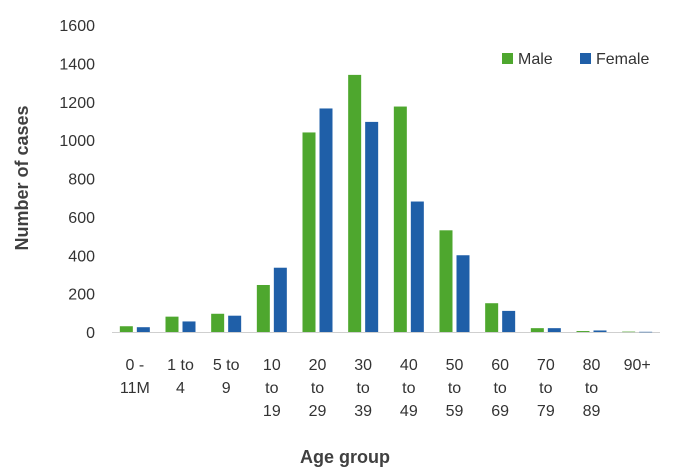  I want to click on x-tick-label: 69, so click(500, 411).